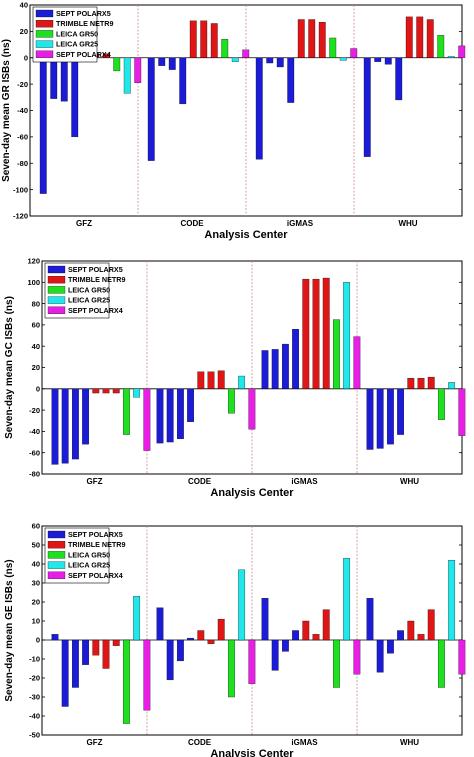 The width and height of the screenshot is (474, 757). Describe the element at coordinates (252, 493) in the screenshot. I see `x-axis-title: Analysis Center` at that location.